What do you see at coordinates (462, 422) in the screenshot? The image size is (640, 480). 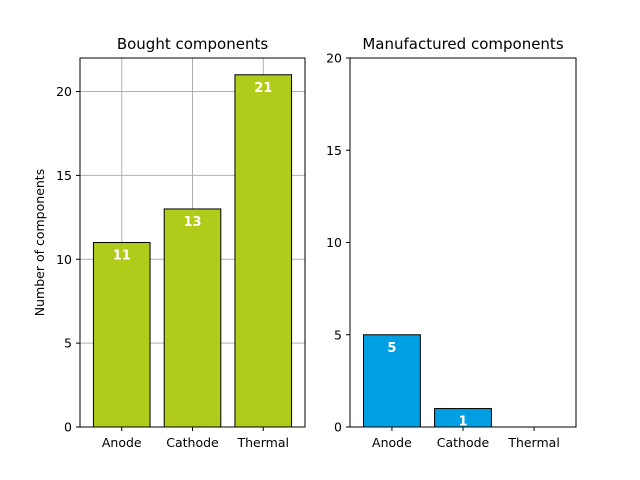 I see `bar-data-label: 1` at bounding box center [462, 422].